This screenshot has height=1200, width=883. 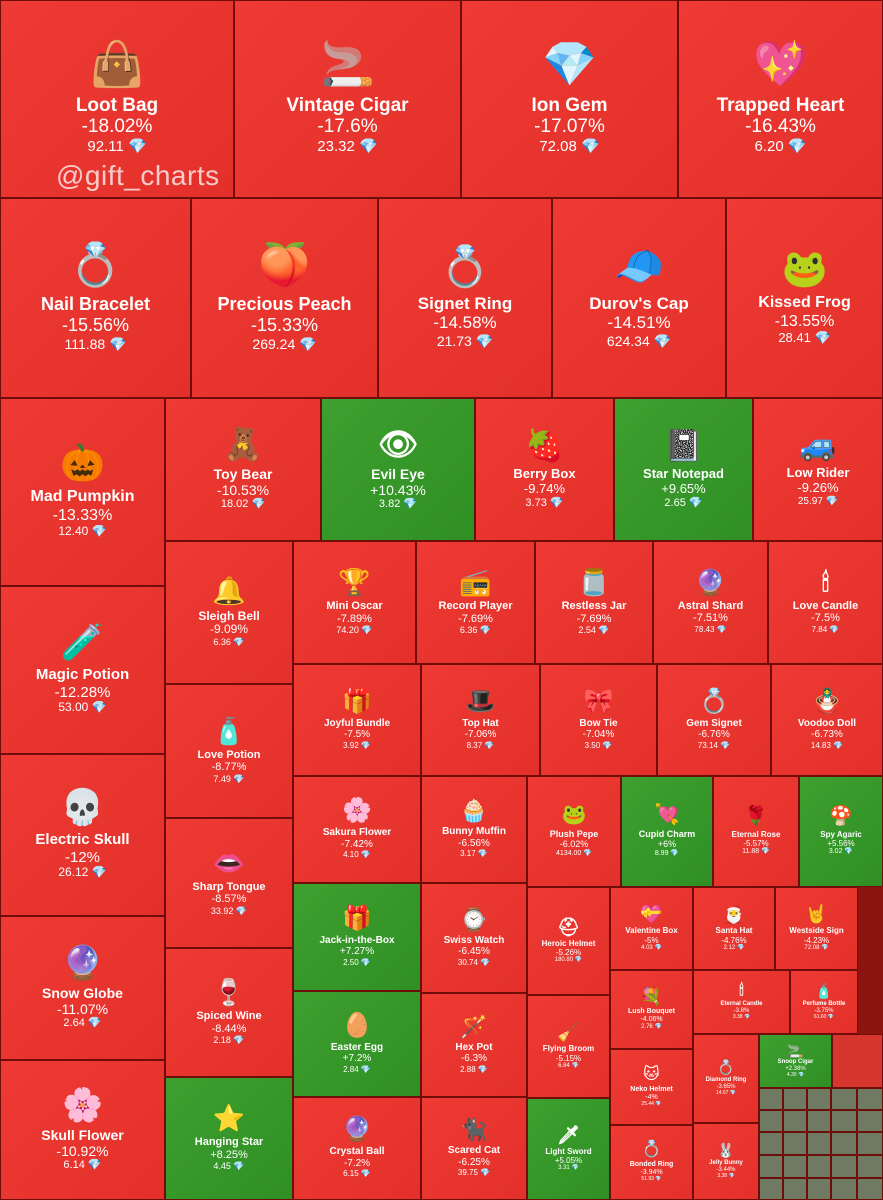 I want to click on treemap-tile: 👄 Sharp Tongue -8.57% 33.92 💎, so click(x=229, y=883).